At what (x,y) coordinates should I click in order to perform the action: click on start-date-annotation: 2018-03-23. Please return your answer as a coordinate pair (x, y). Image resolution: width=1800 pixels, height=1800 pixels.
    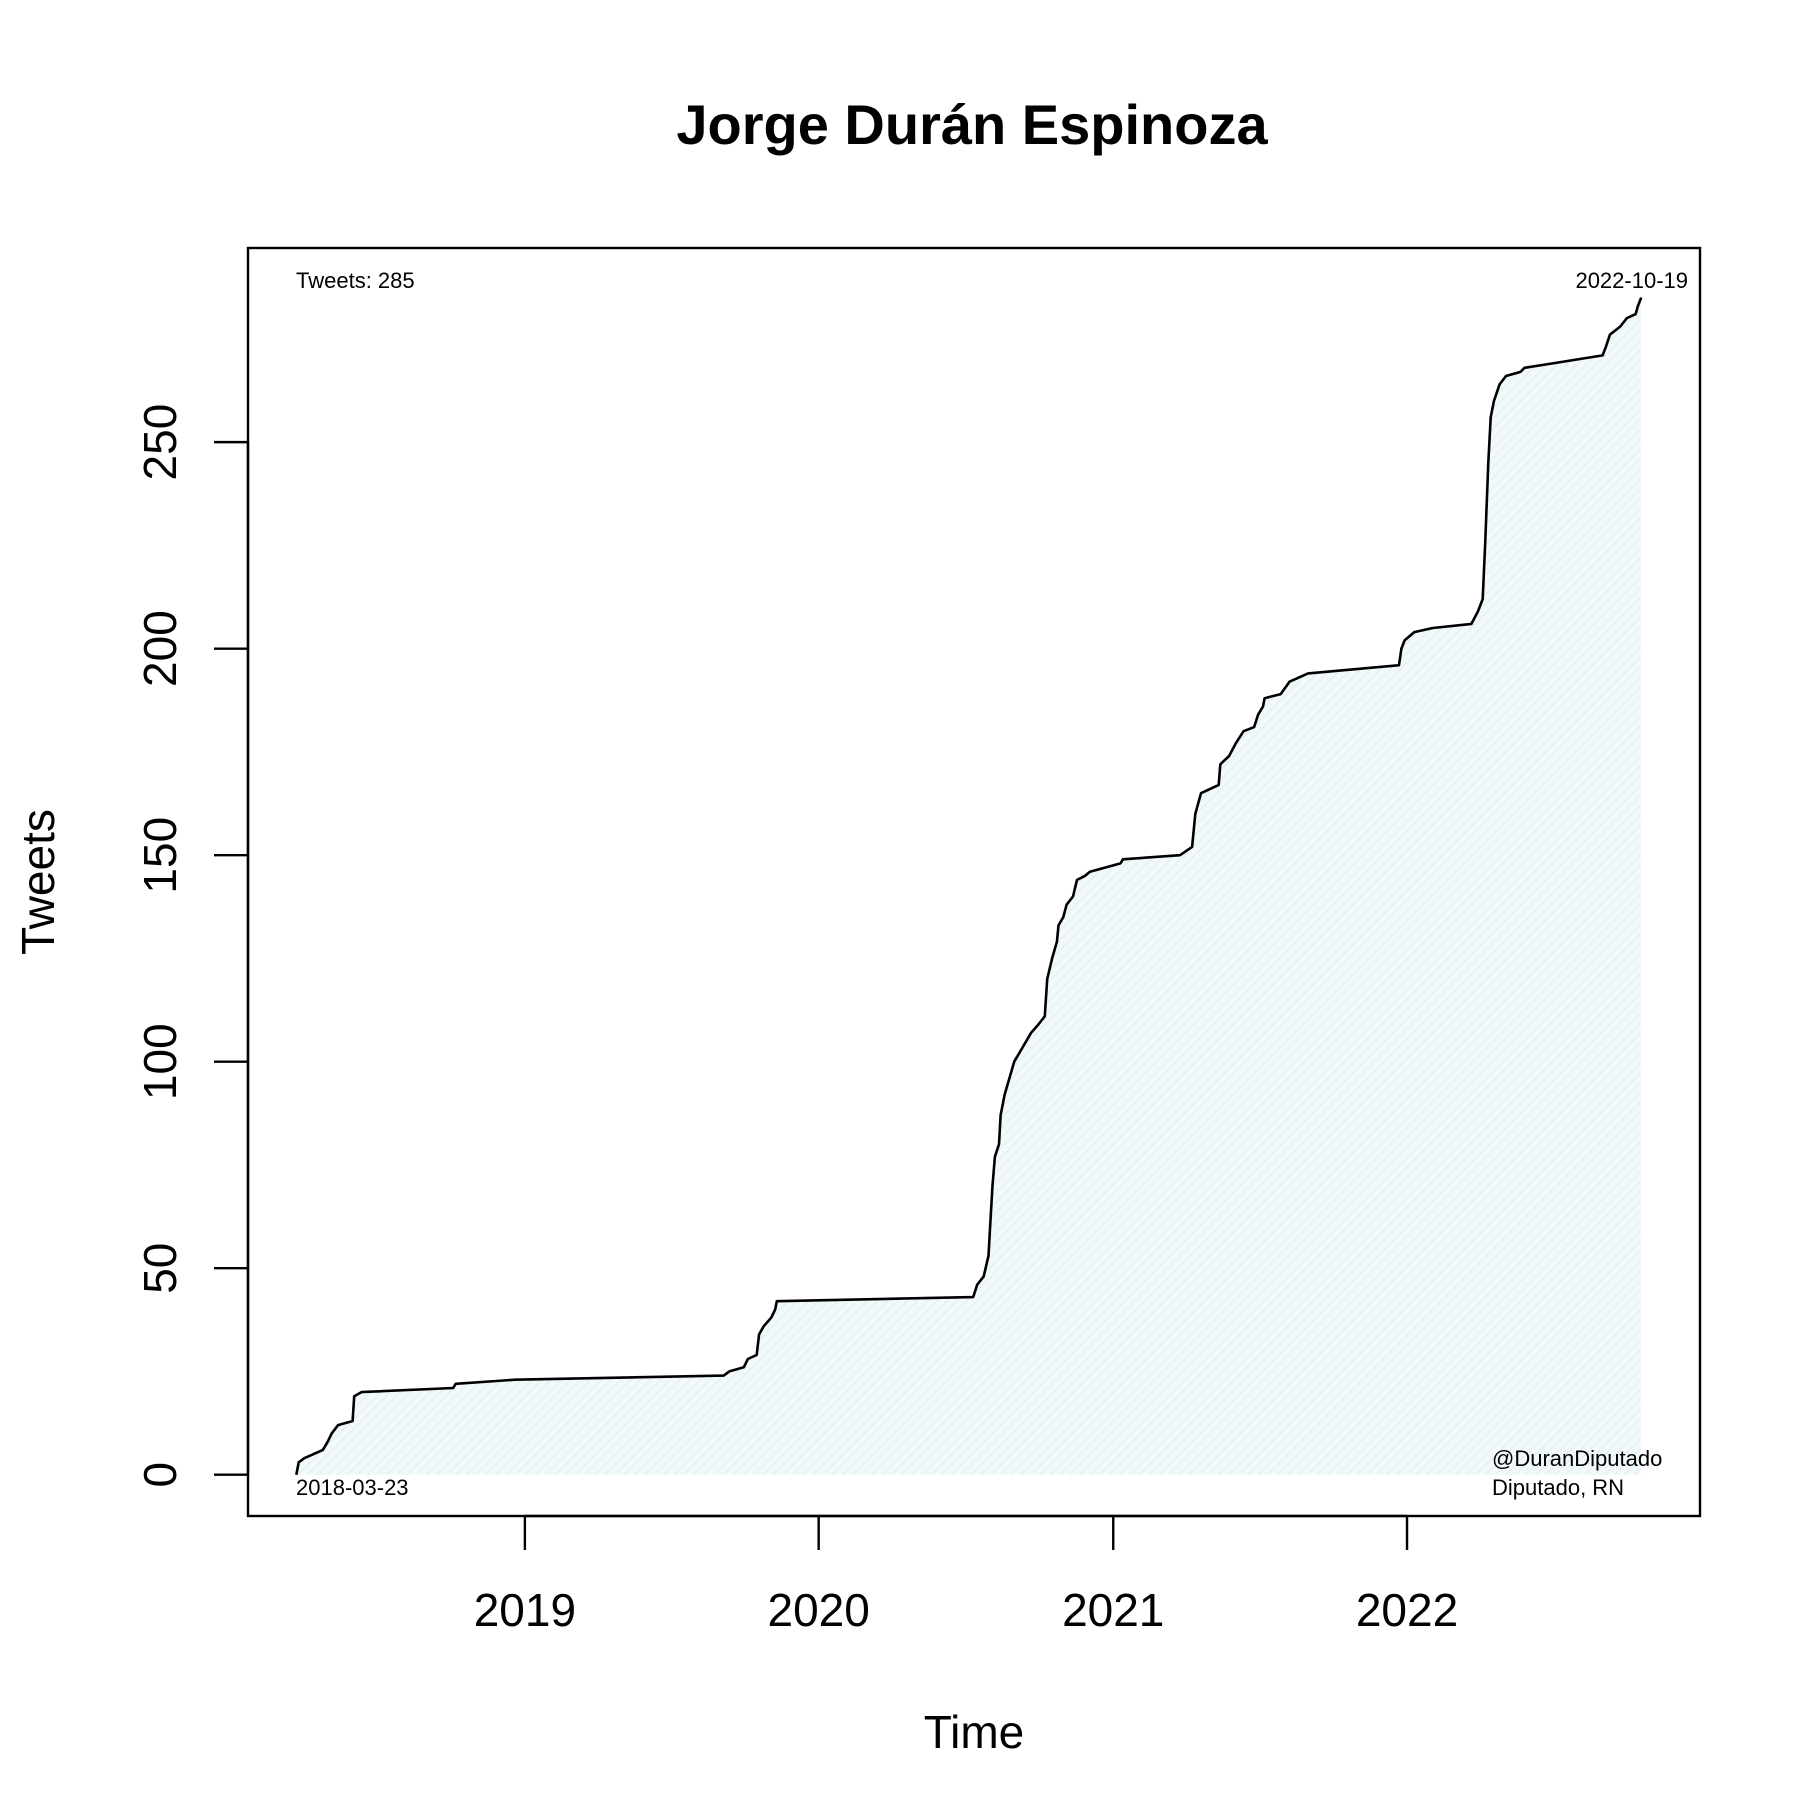
    Looking at the image, I should click on (352, 1487).